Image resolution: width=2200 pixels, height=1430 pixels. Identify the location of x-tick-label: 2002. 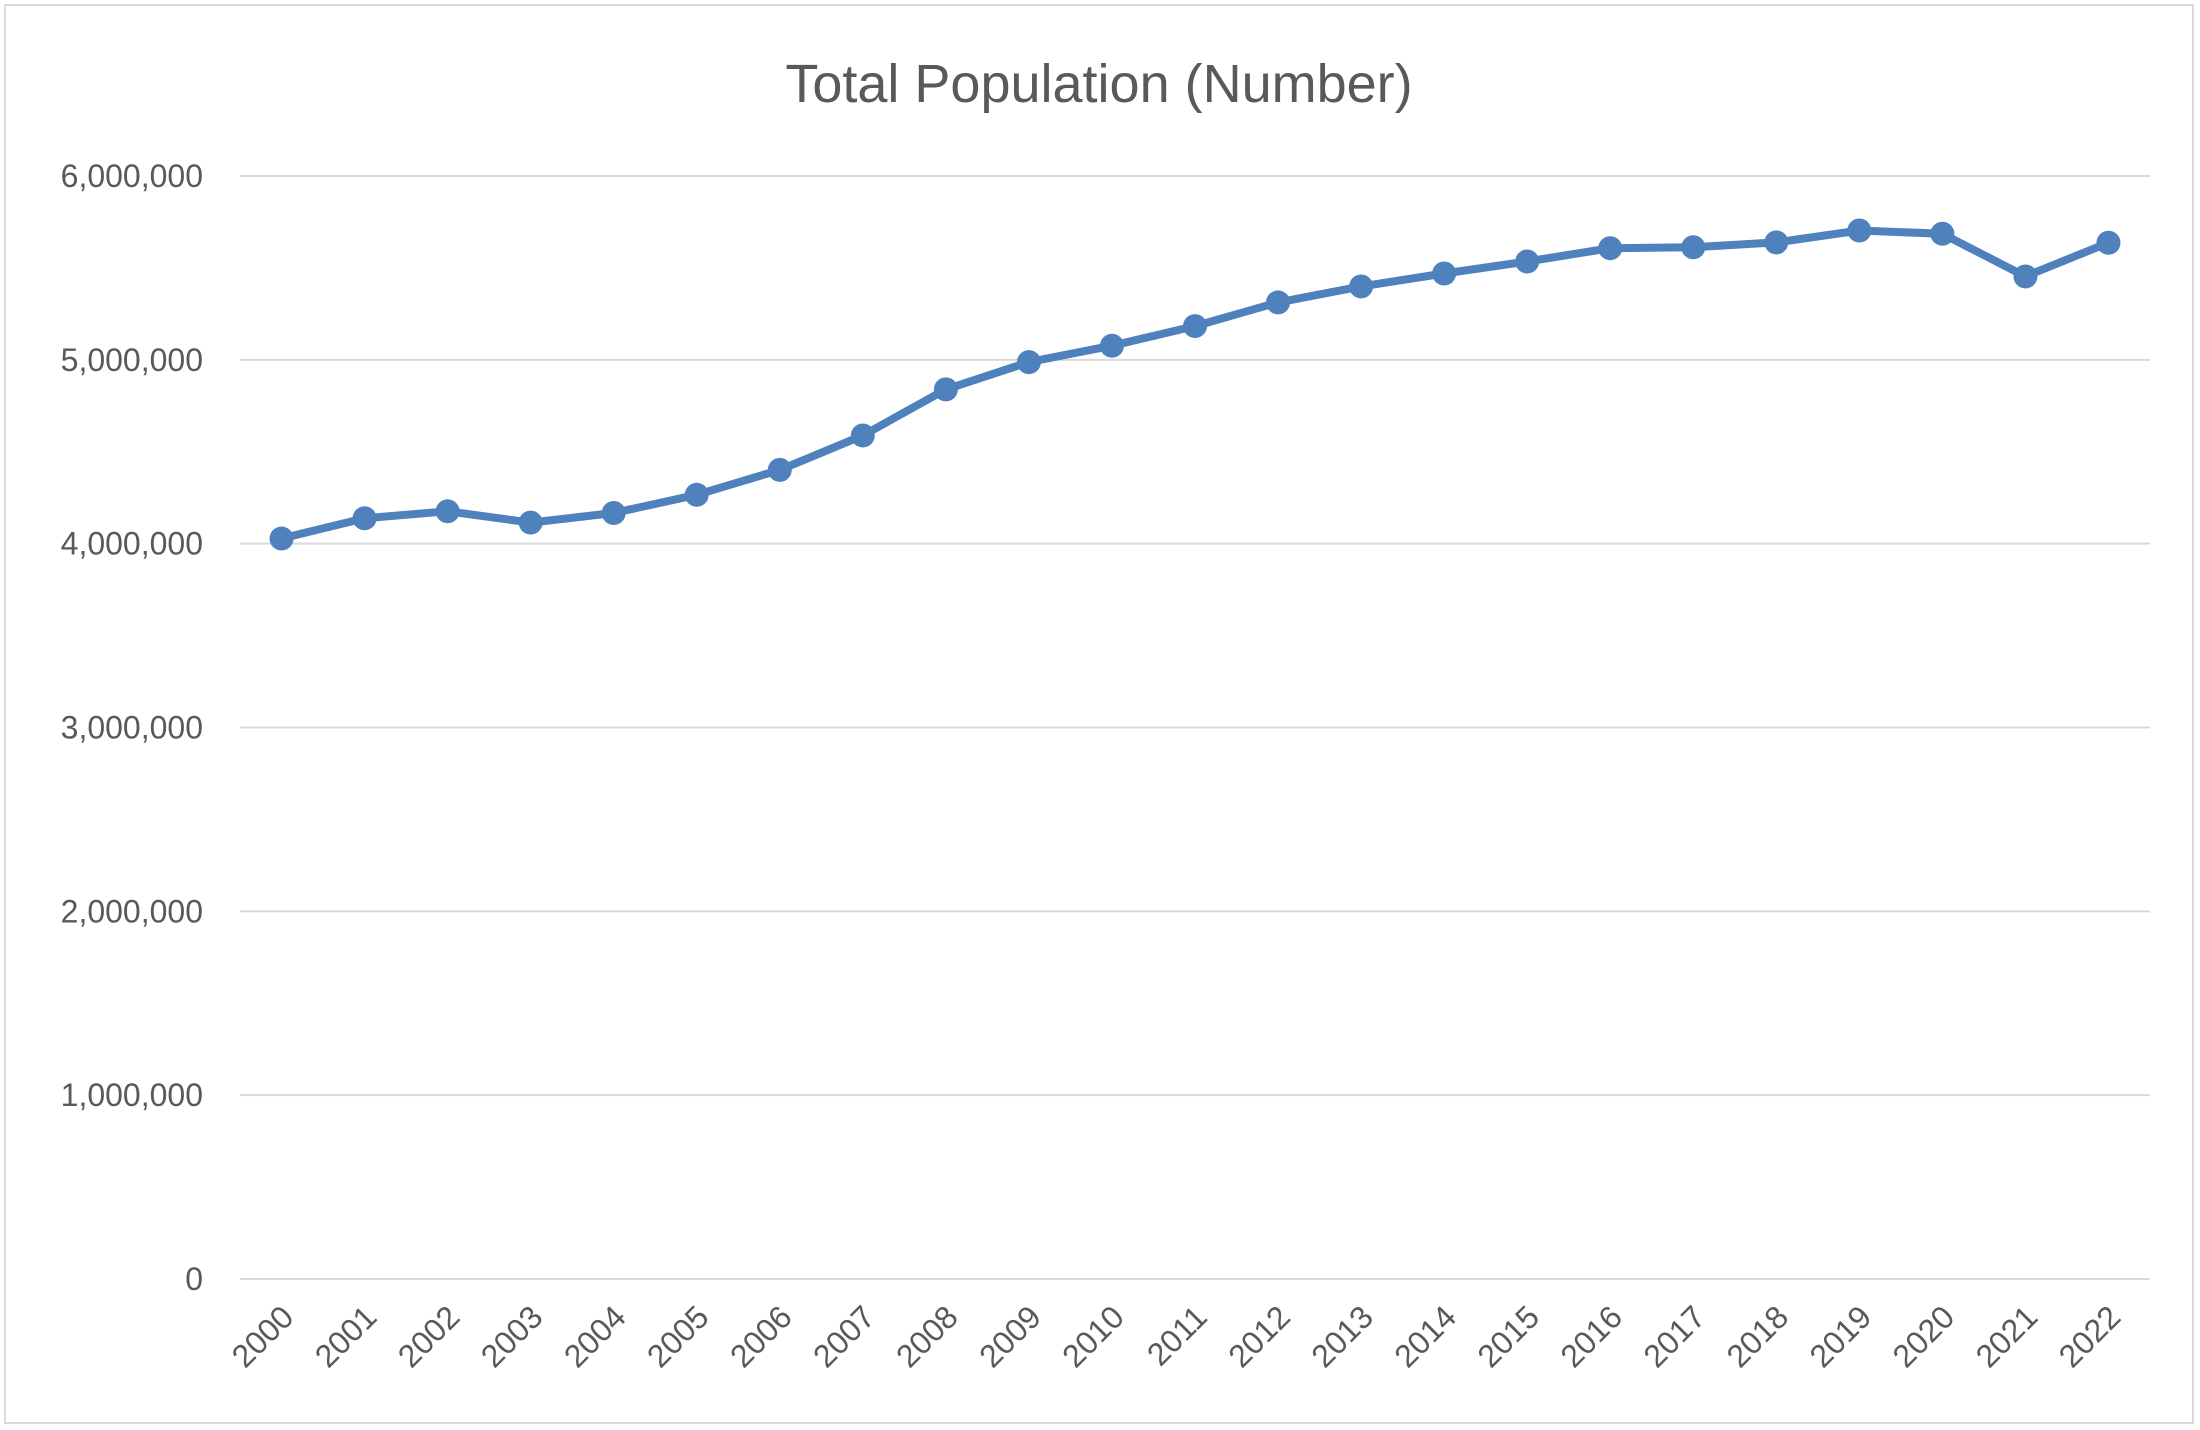
(429, 1336).